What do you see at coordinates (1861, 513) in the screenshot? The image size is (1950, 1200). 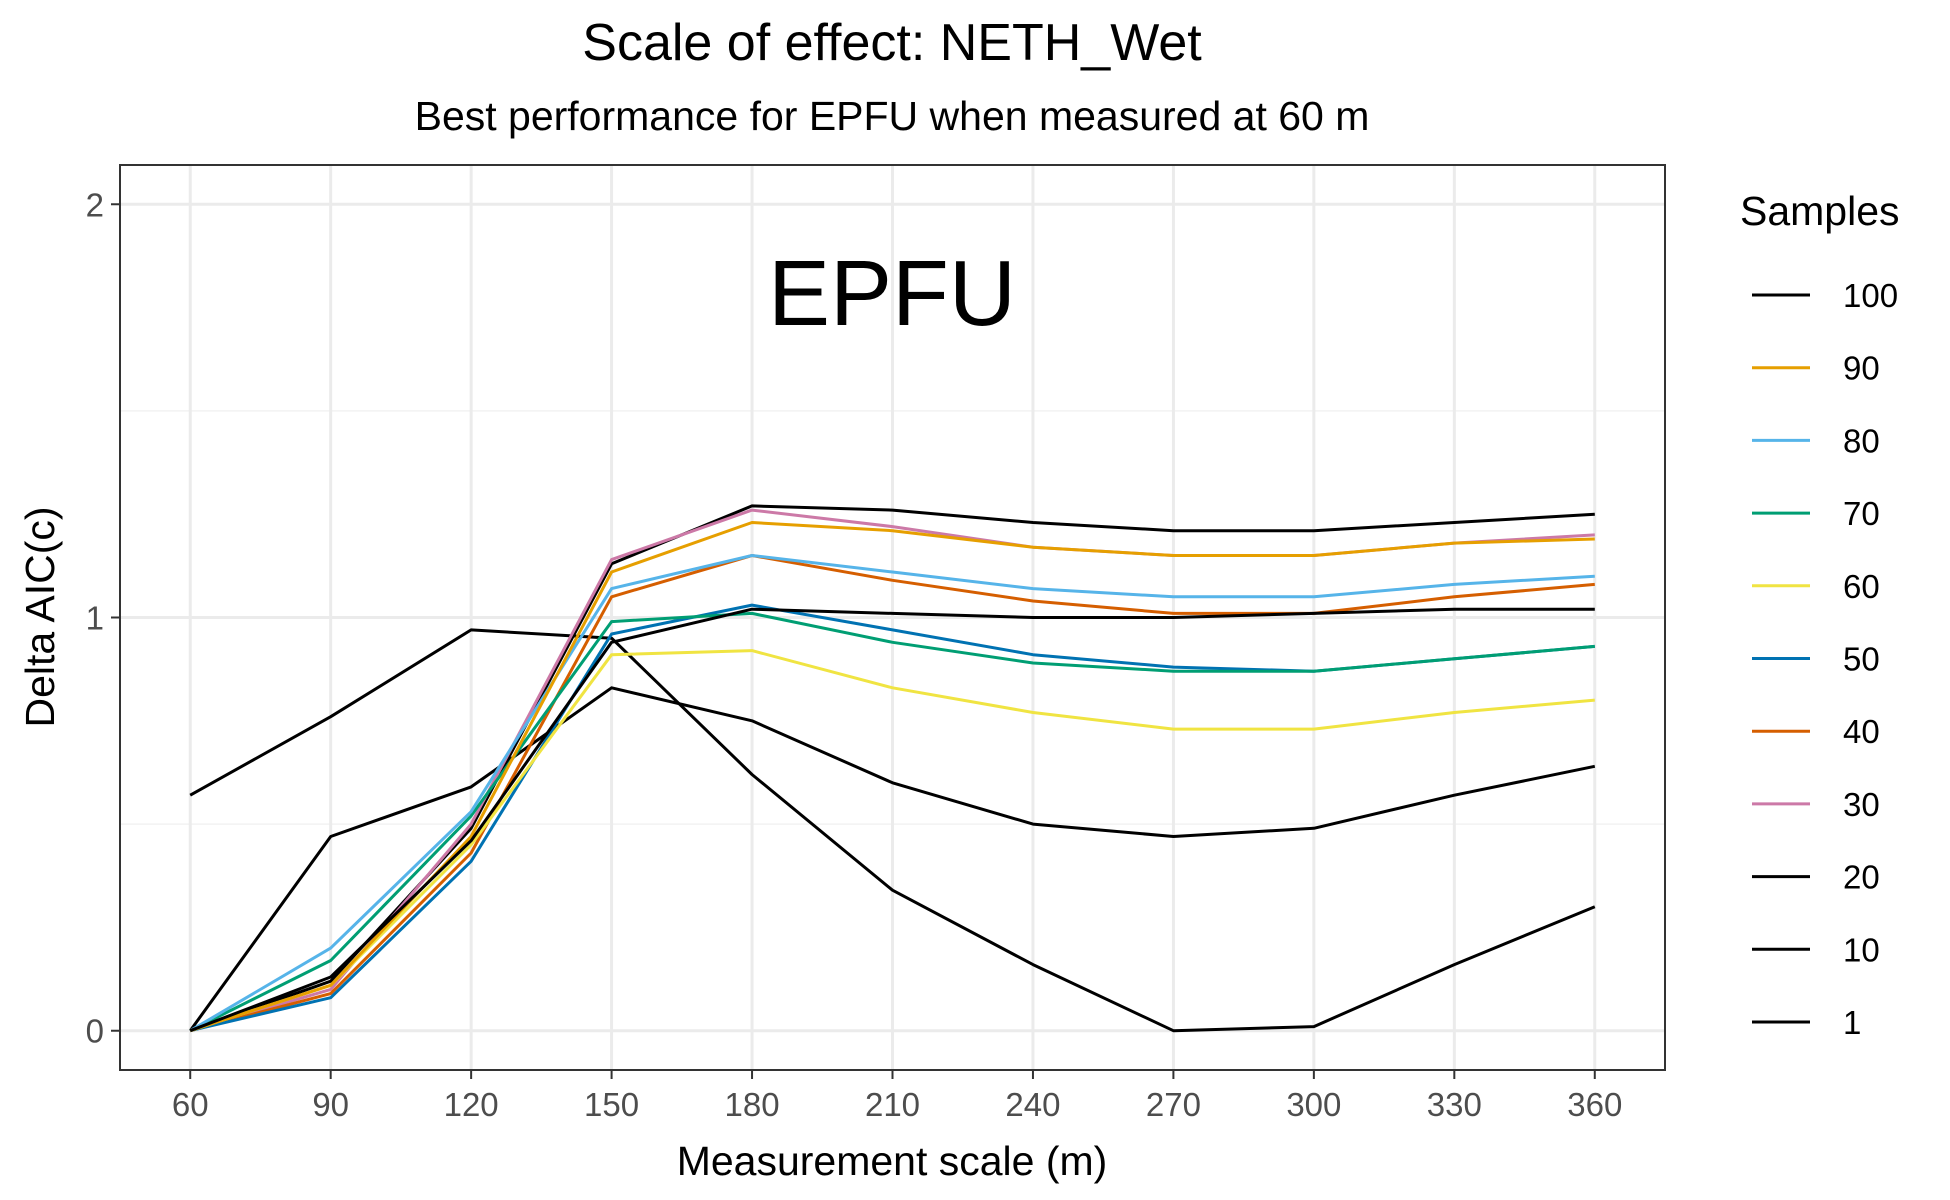 I see `legend-label-70: 70` at bounding box center [1861, 513].